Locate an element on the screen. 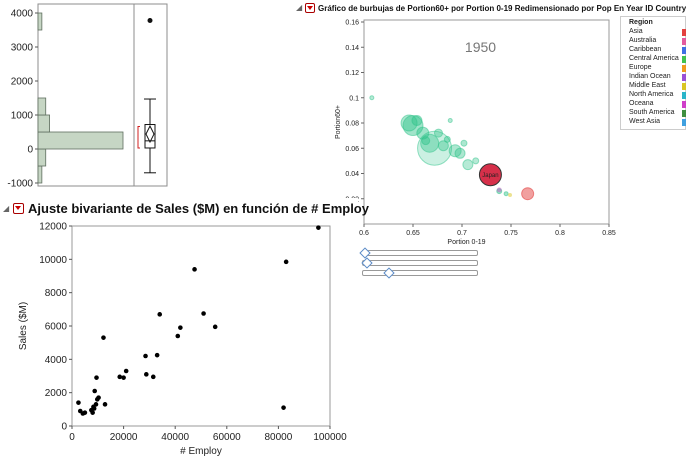 Image resolution: width=686 pixels, height=468 pixels. legend-item: Central America is located at coordinates (653, 59).